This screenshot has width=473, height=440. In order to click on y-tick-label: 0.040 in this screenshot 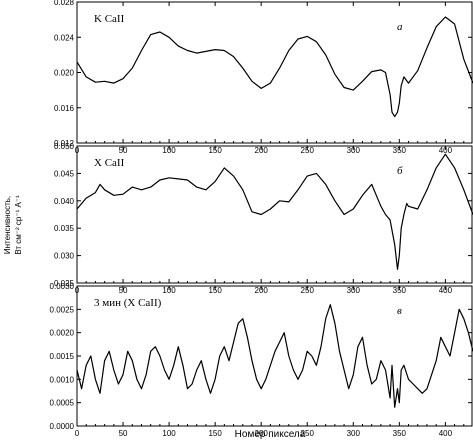, I will do `click(64, 201)`.